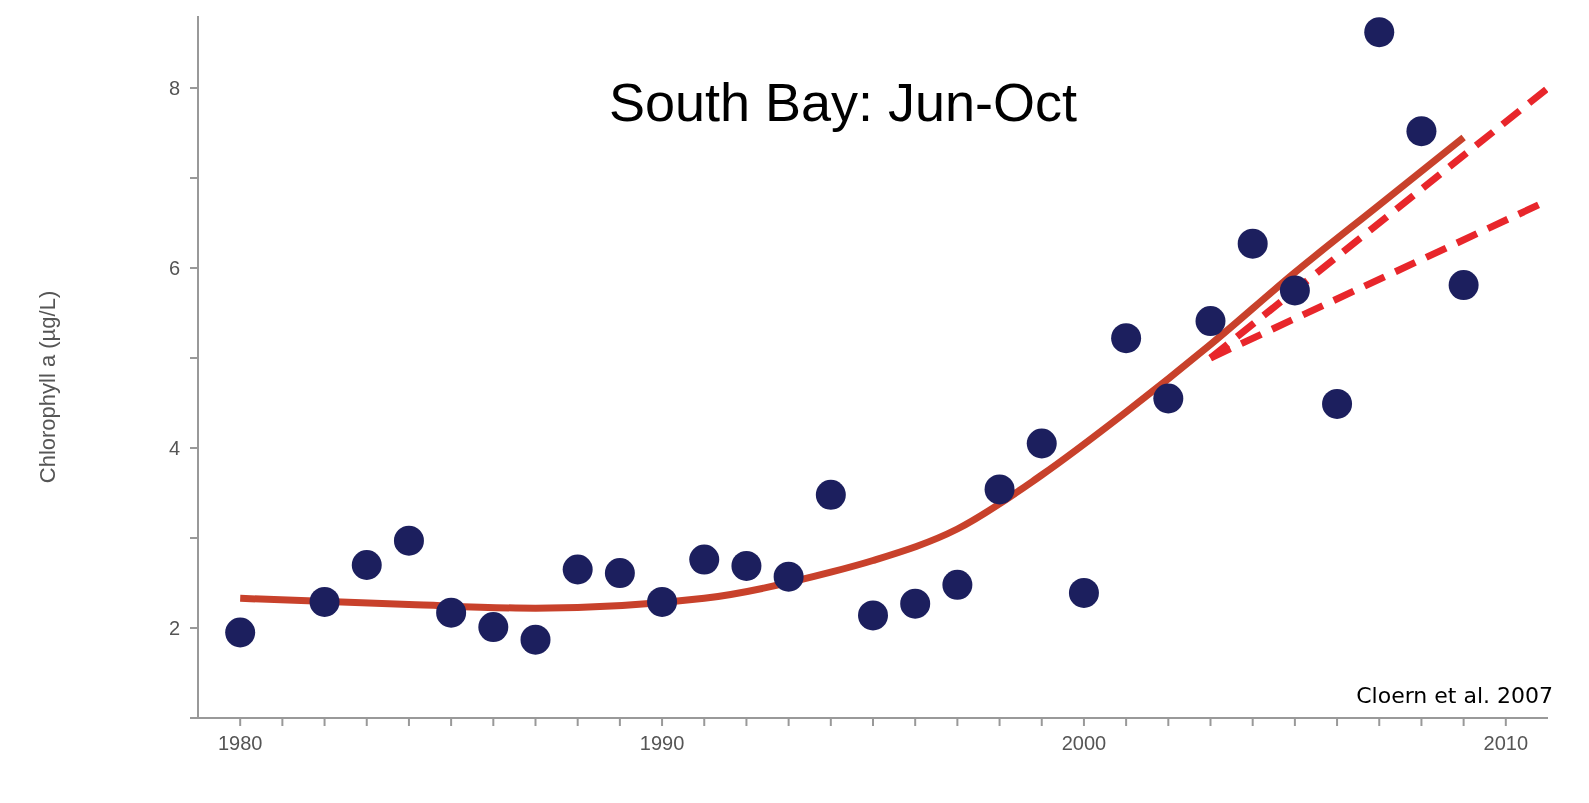  I want to click on y-tick-label: 2, so click(174, 628).